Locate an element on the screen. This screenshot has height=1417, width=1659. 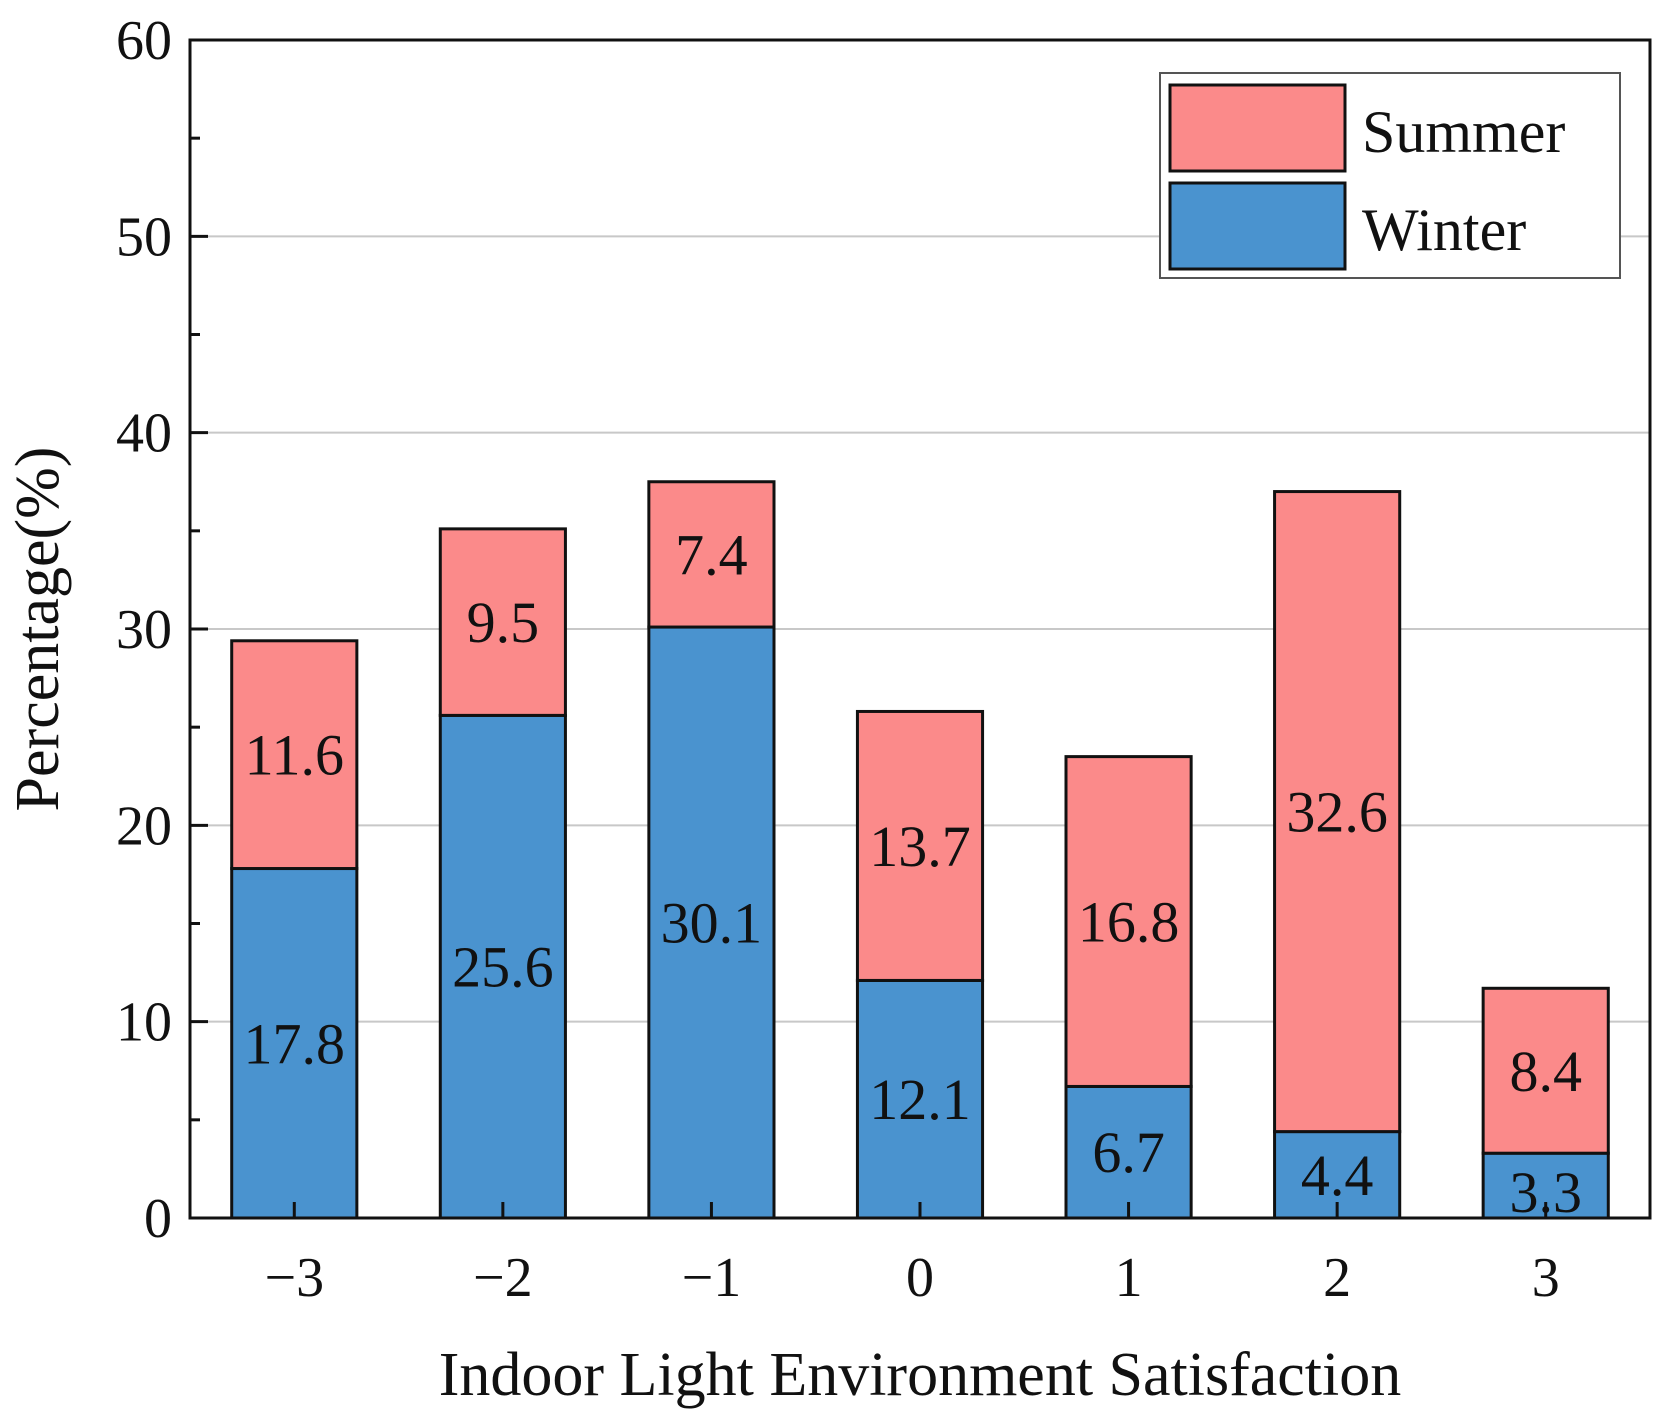
y-tick-label: 50 is located at coordinates (144, 237).